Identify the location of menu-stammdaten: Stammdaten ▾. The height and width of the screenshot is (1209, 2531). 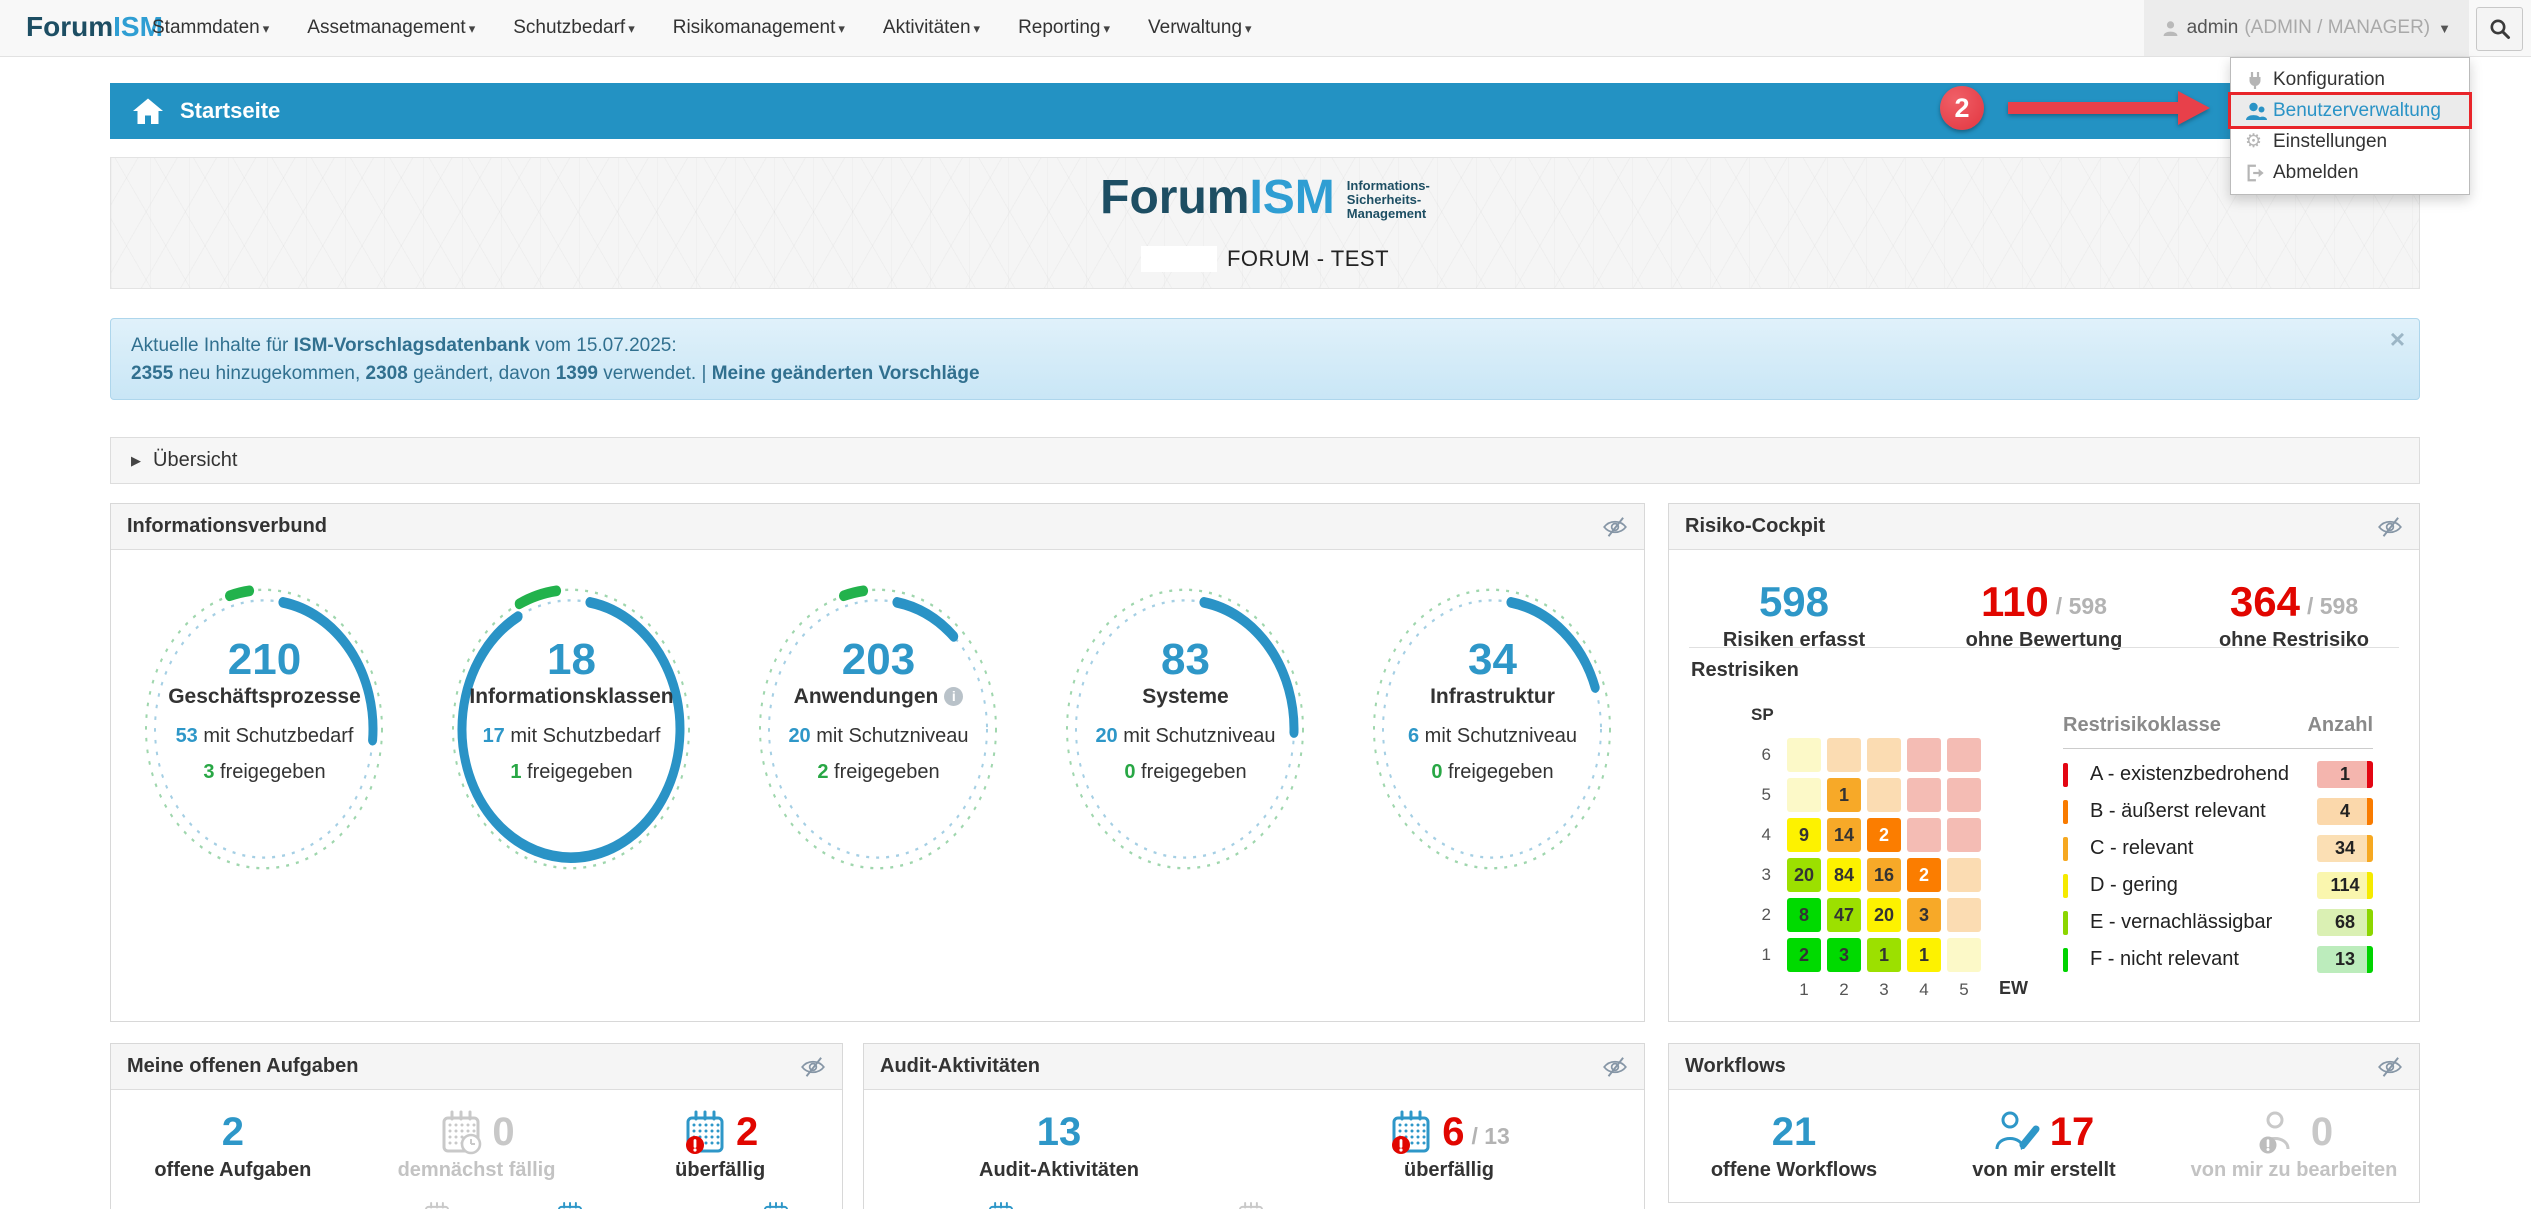
(211, 27).